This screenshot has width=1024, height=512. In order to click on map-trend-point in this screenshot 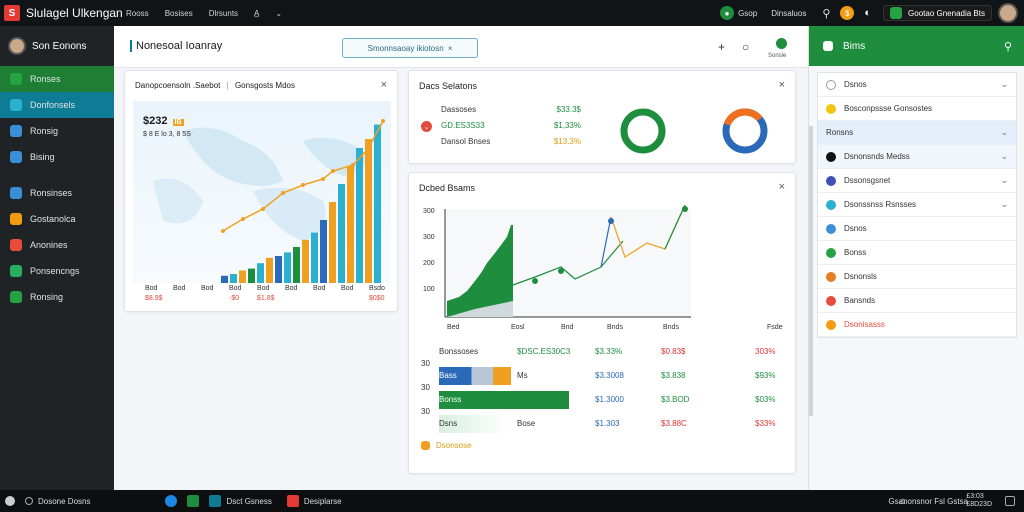, I will do `click(368, 149)`.